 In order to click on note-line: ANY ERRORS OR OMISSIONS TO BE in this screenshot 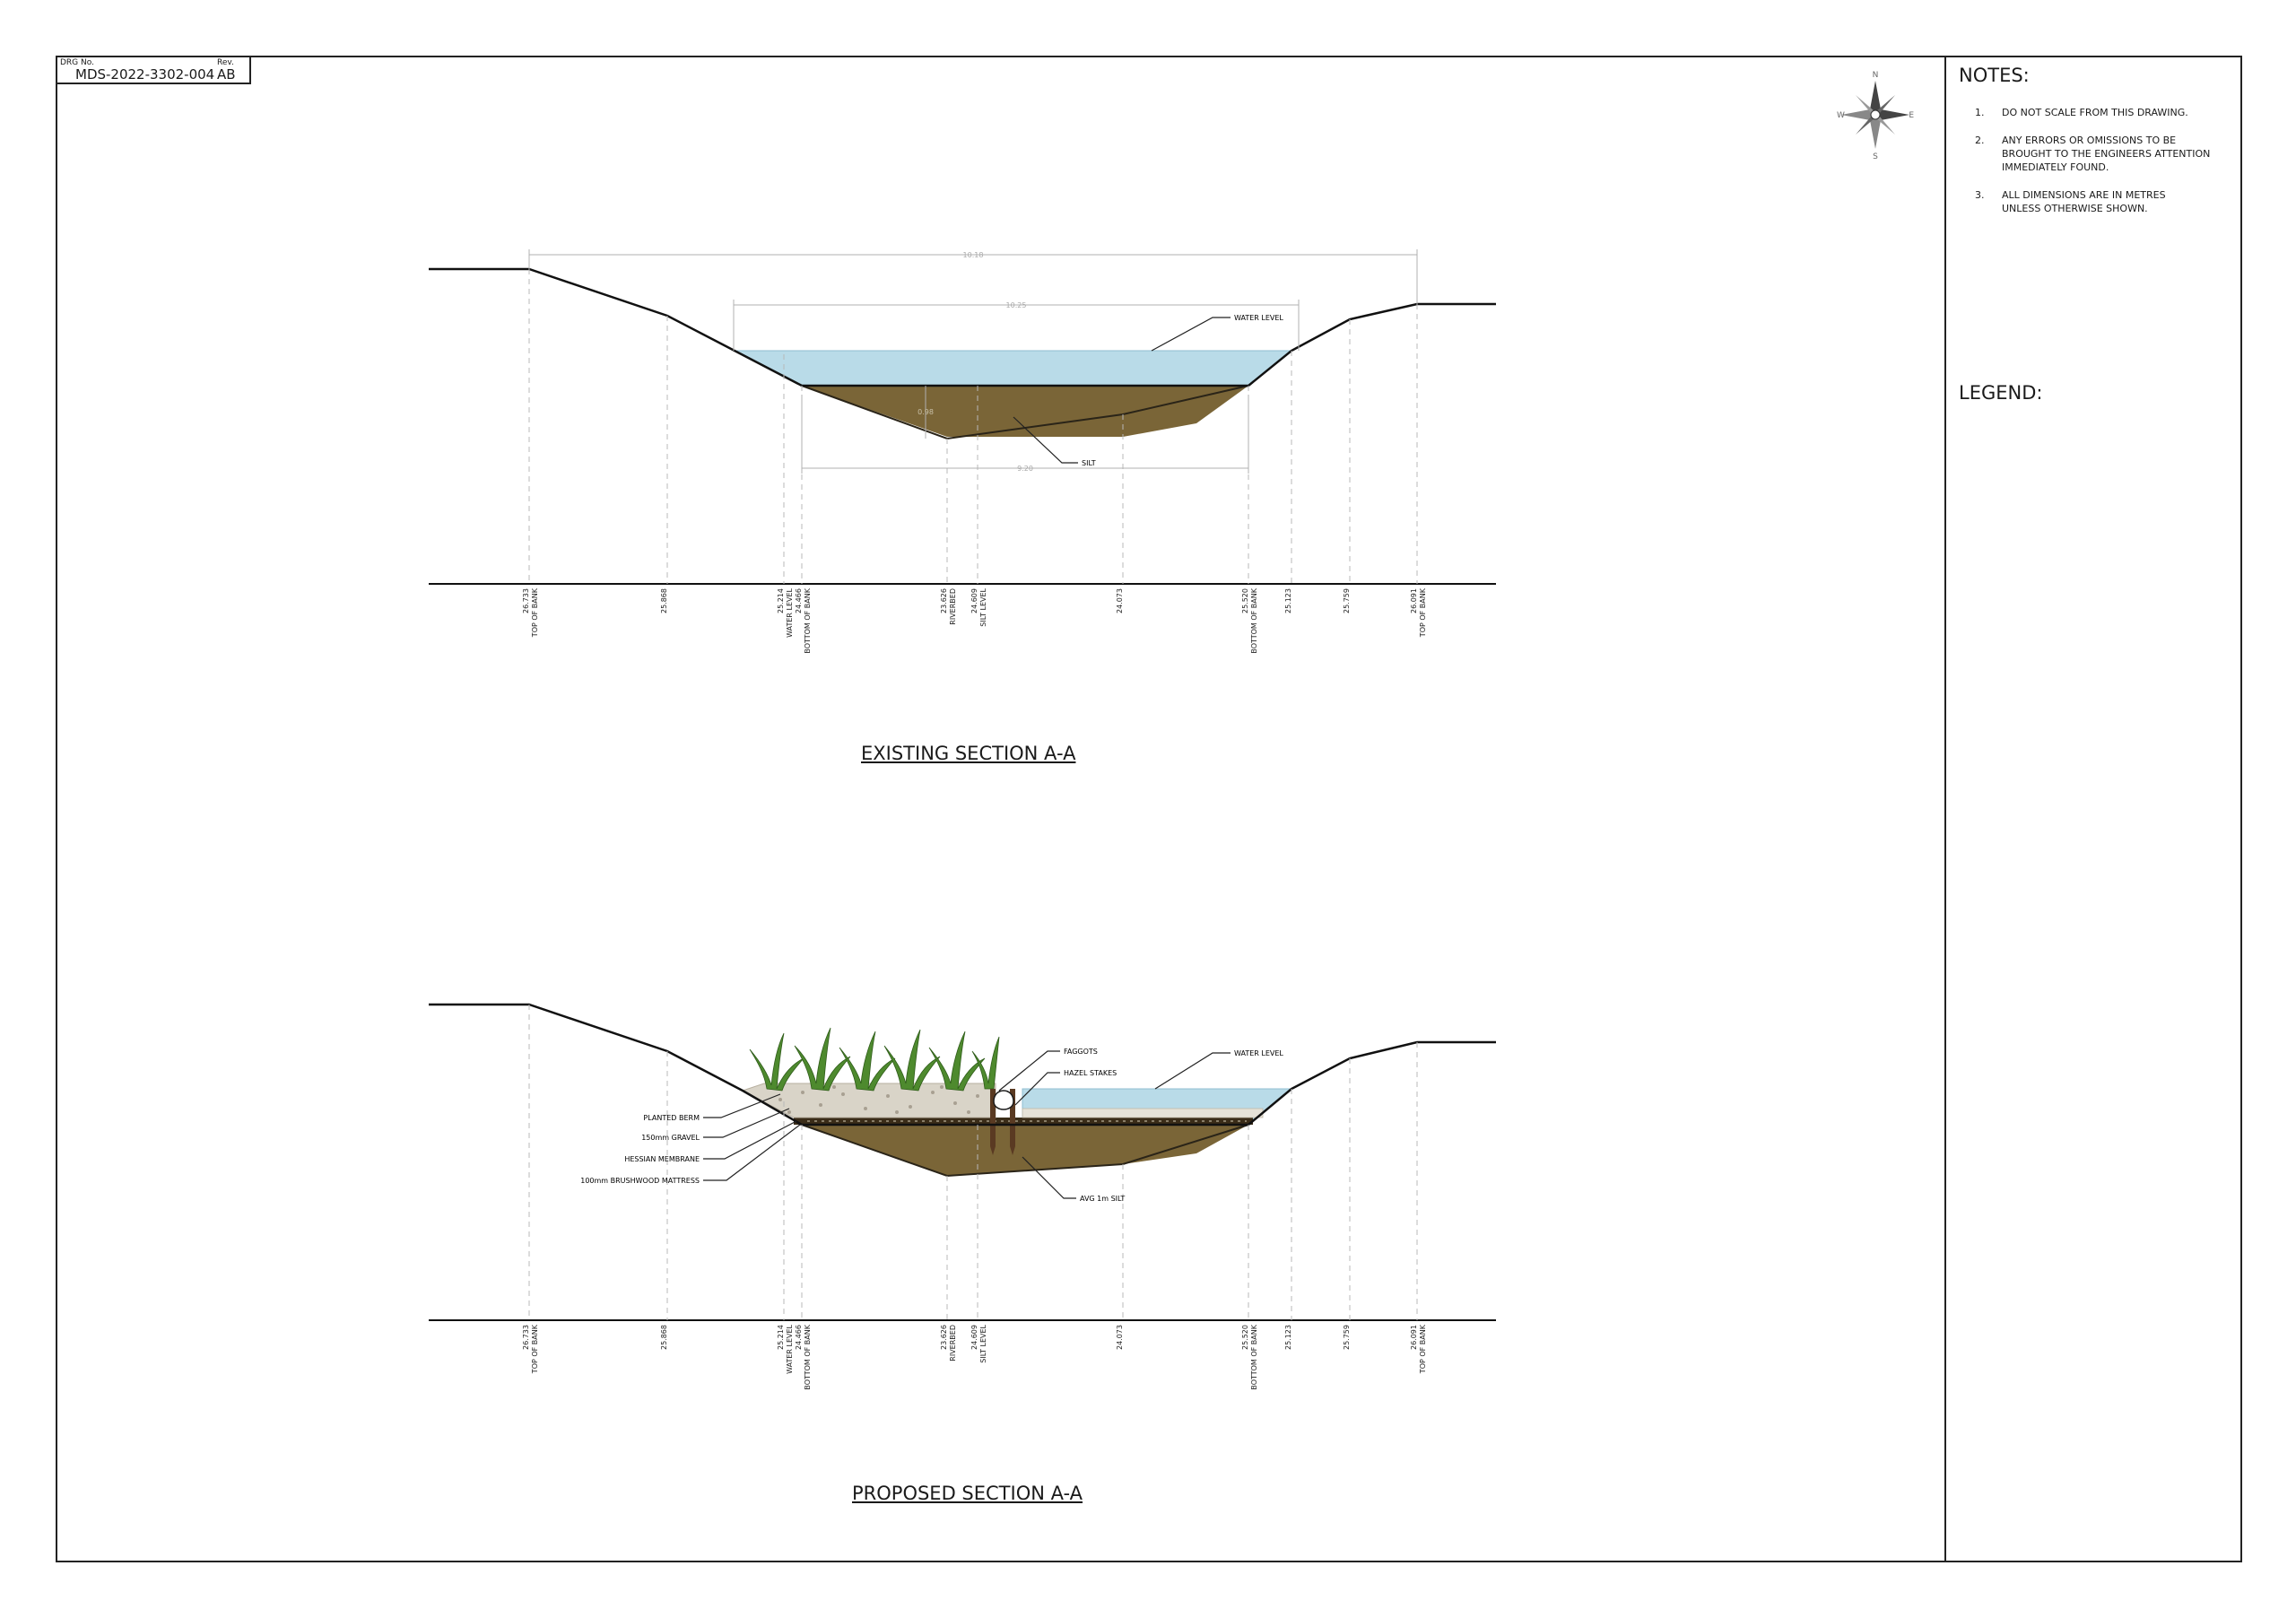, I will do `click(2089, 140)`.